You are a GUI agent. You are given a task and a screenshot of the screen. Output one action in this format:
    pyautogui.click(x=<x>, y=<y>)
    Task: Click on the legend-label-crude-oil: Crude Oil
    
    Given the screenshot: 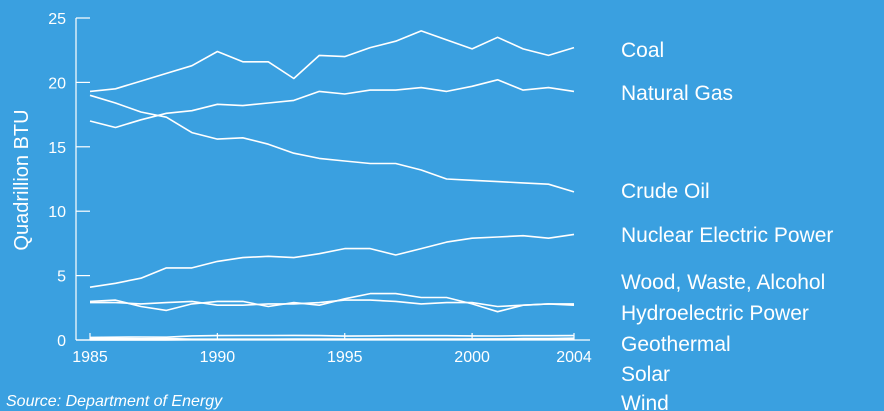 What is the action you would take?
    pyautogui.click(x=665, y=191)
    